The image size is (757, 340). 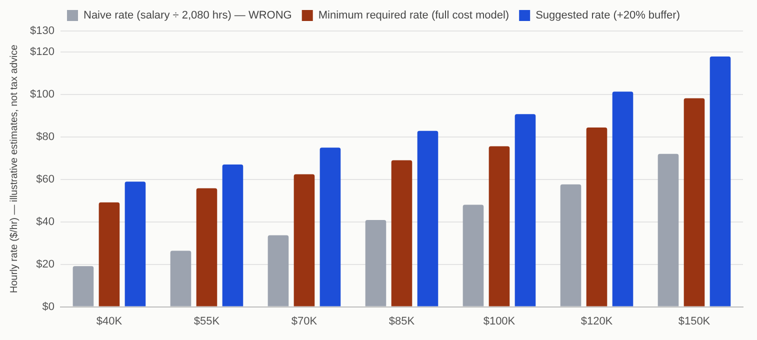 I want to click on x-tick-label: $100K, so click(x=499, y=321).